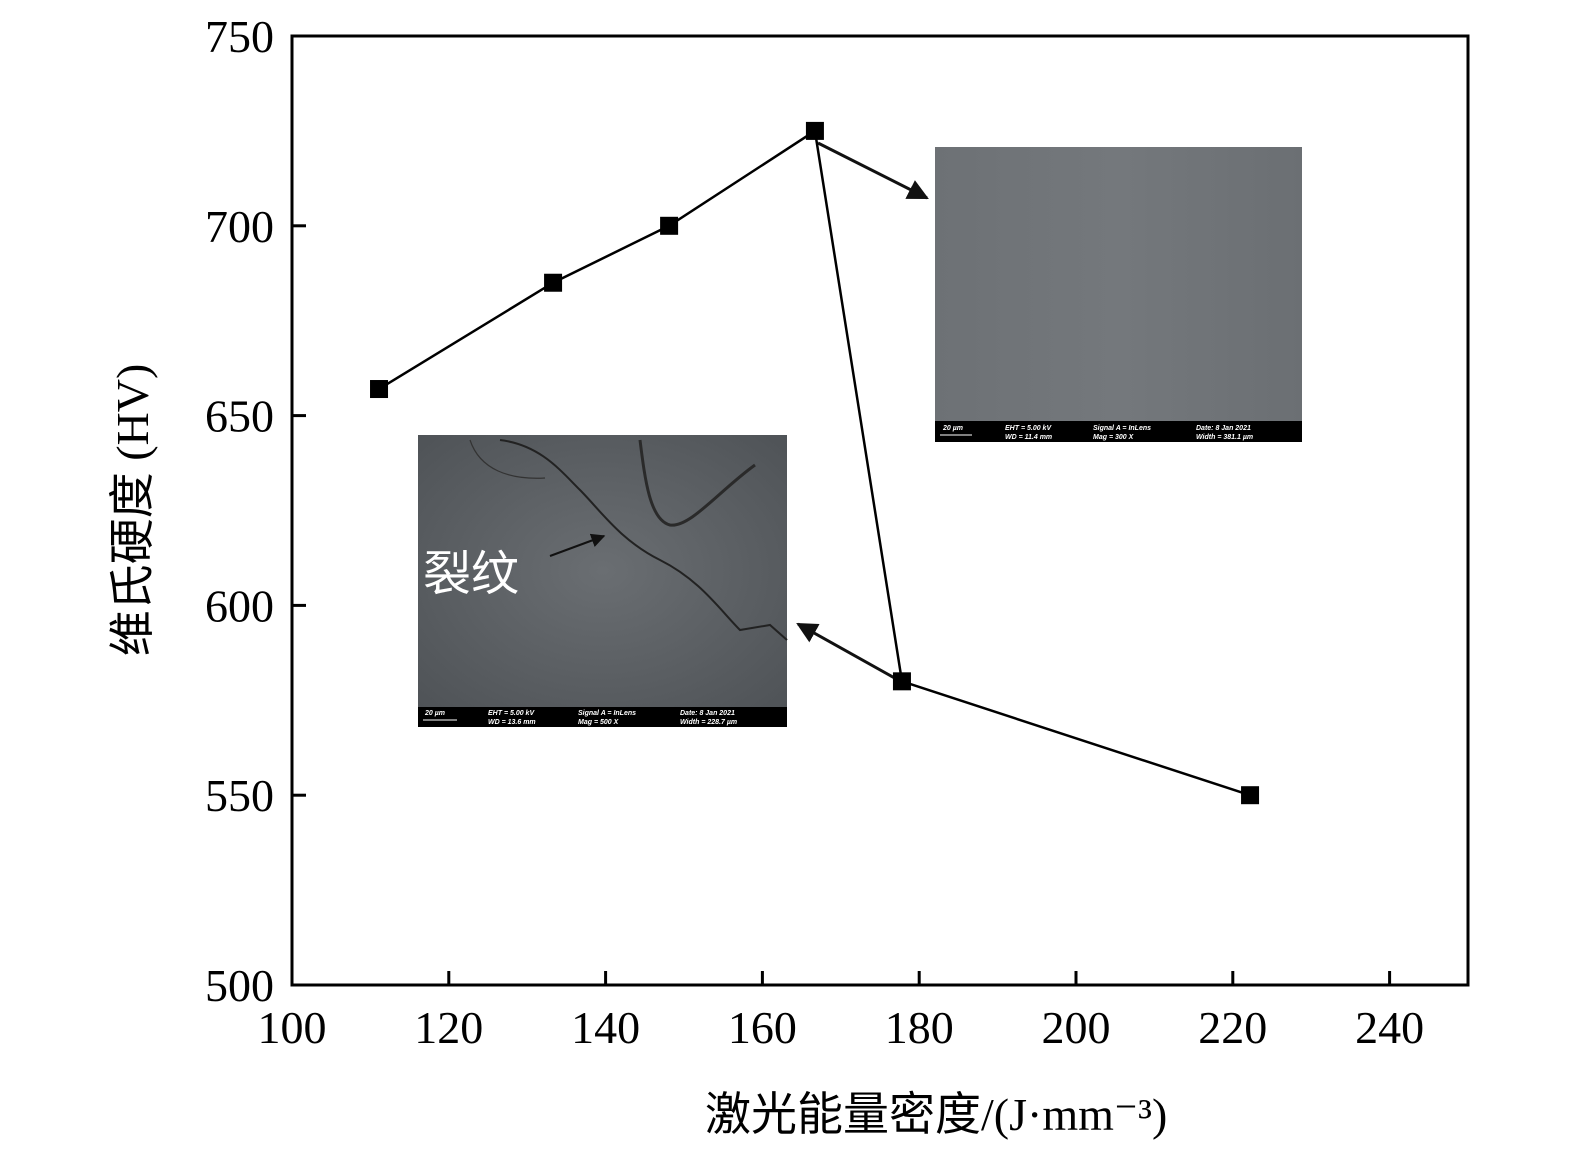 The width and height of the screenshot is (1575, 1157). What do you see at coordinates (448, 1027) in the screenshot?
I see `x-tick-label: 120` at bounding box center [448, 1027].